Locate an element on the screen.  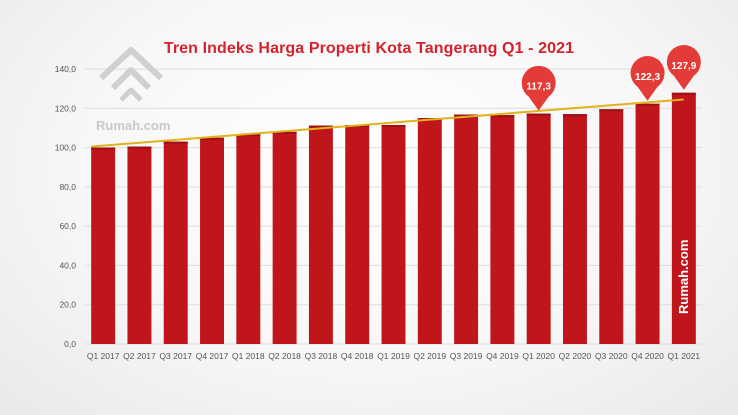
vertical-logo: Rumah.com is located at coordinates (683, 277).